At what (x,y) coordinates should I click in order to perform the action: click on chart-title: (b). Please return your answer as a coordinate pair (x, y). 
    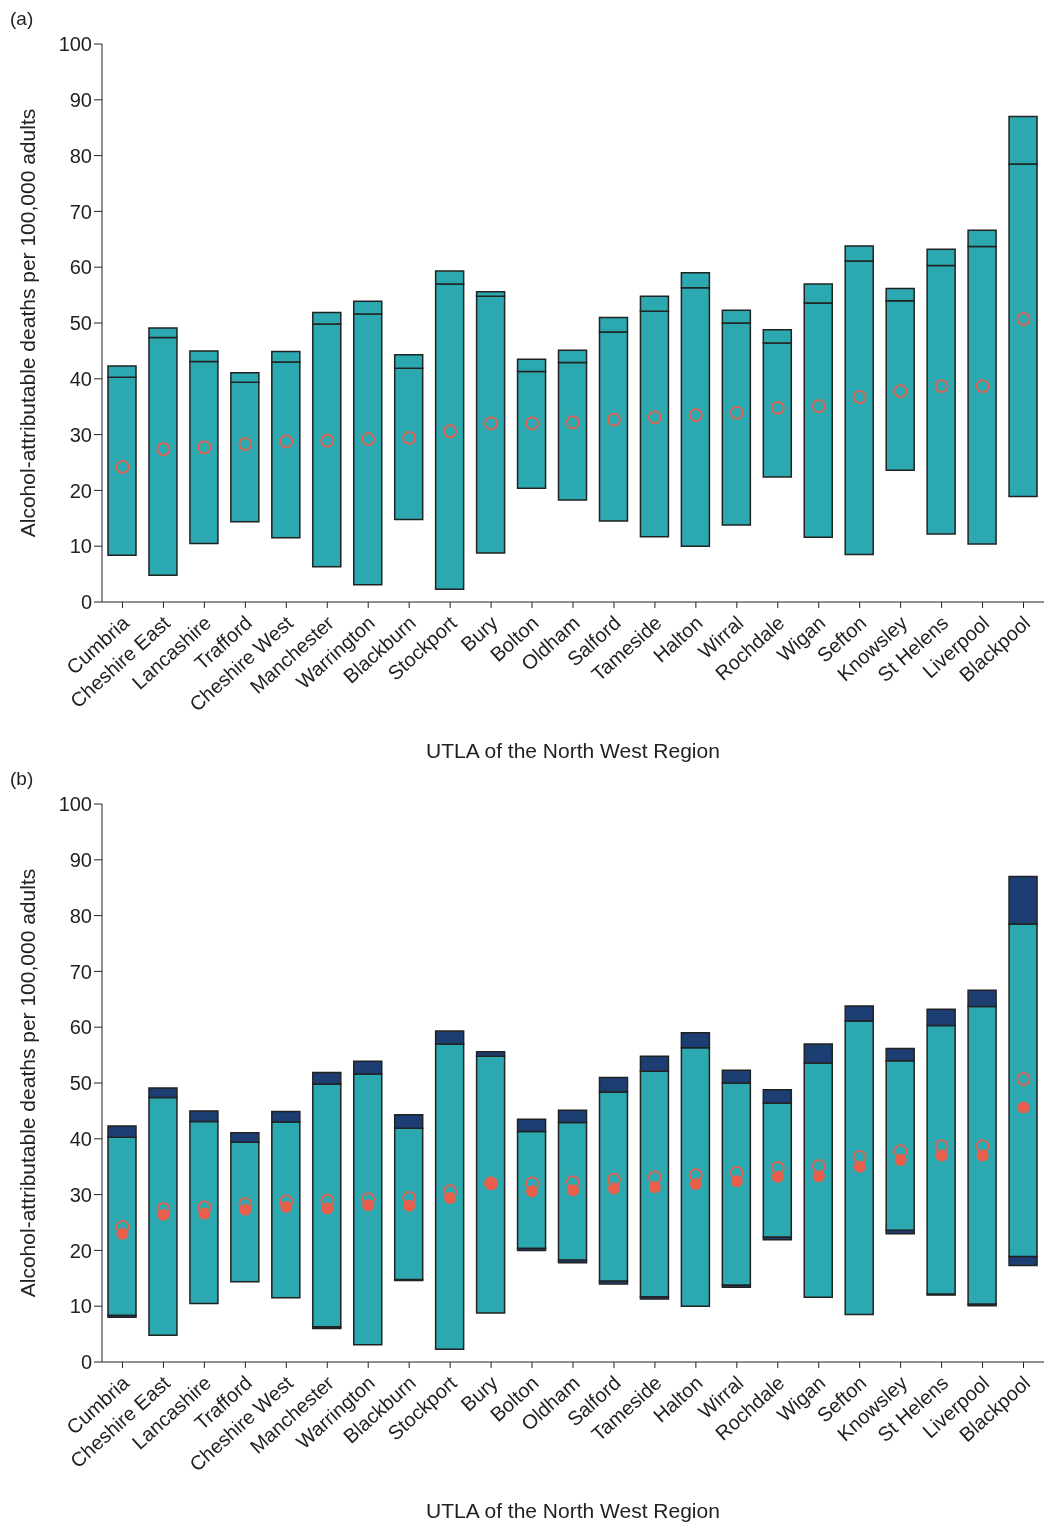
    Looking at the image, I should click on (22, 779).